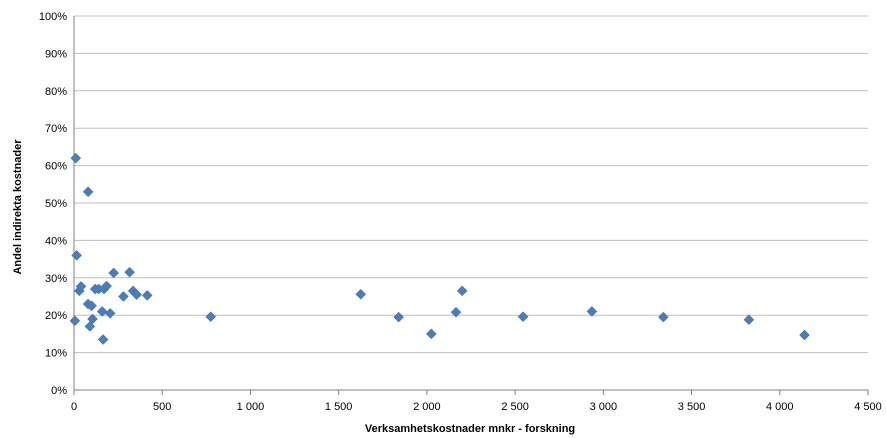 This screenshot has width=886, height=438. Describe the element at coordinates (56, 204) in the screenshot. I see `y-tick-label: 50%` at that location.